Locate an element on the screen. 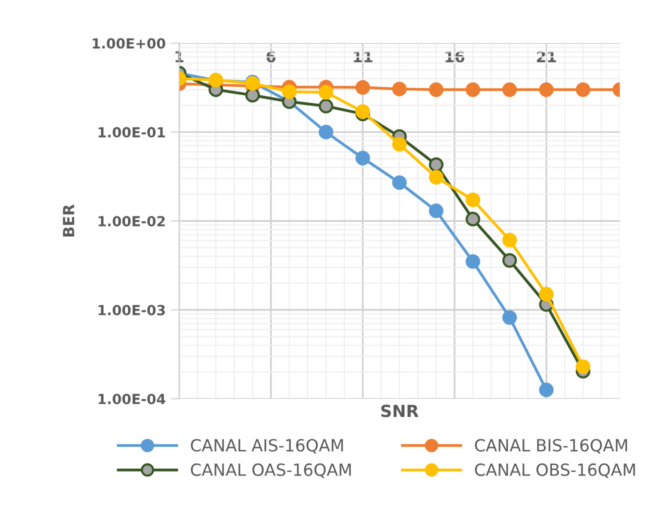 The height and width of the screenshot is (508, 649). legend-label: CANAL BIS-16QAM is located at coordinates (551, 446).